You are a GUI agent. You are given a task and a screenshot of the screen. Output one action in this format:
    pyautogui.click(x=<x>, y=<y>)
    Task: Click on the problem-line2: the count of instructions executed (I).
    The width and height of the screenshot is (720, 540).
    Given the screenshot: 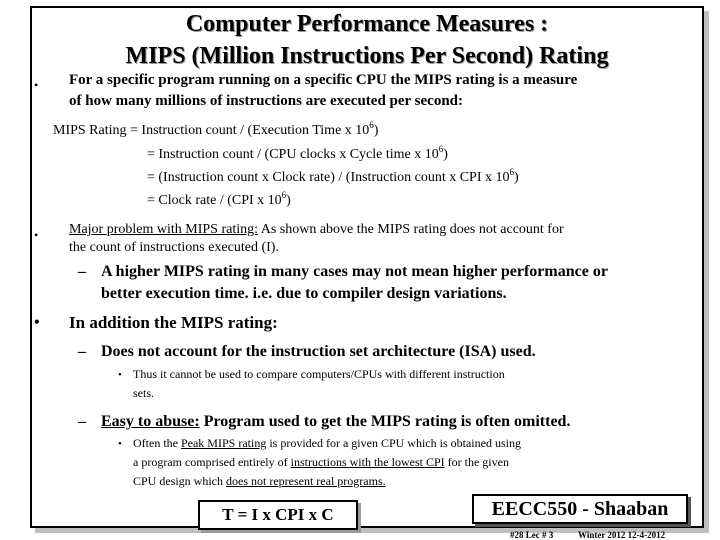 What is the action you would take?
    pyautogui.click(x=174, y=247)
    